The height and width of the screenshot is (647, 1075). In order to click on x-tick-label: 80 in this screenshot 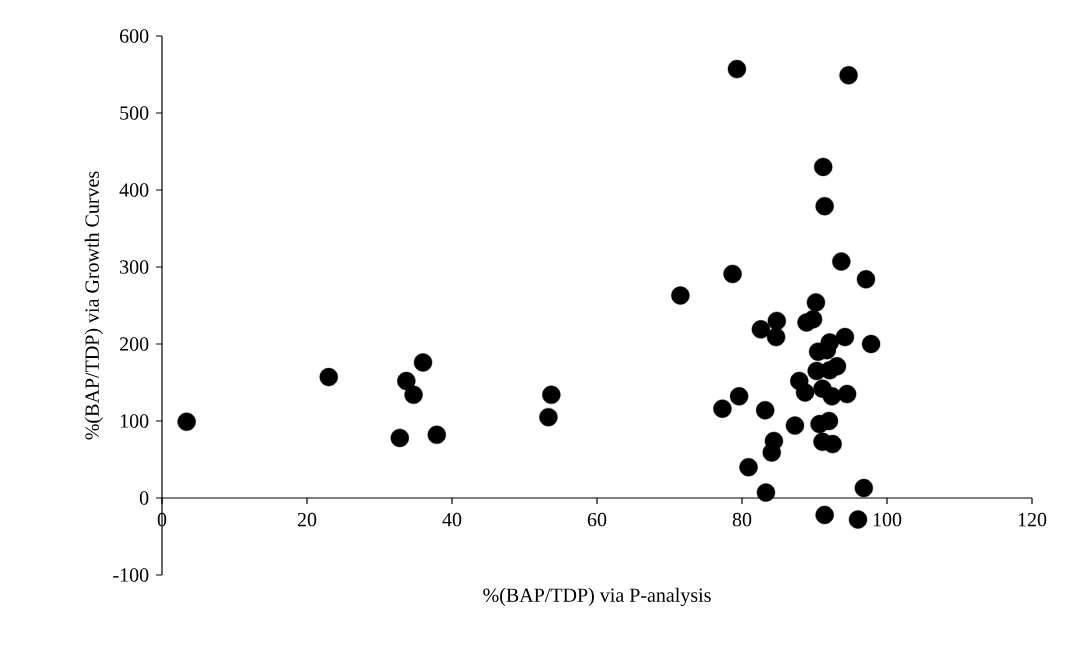, I will do `click(742, 519)`.